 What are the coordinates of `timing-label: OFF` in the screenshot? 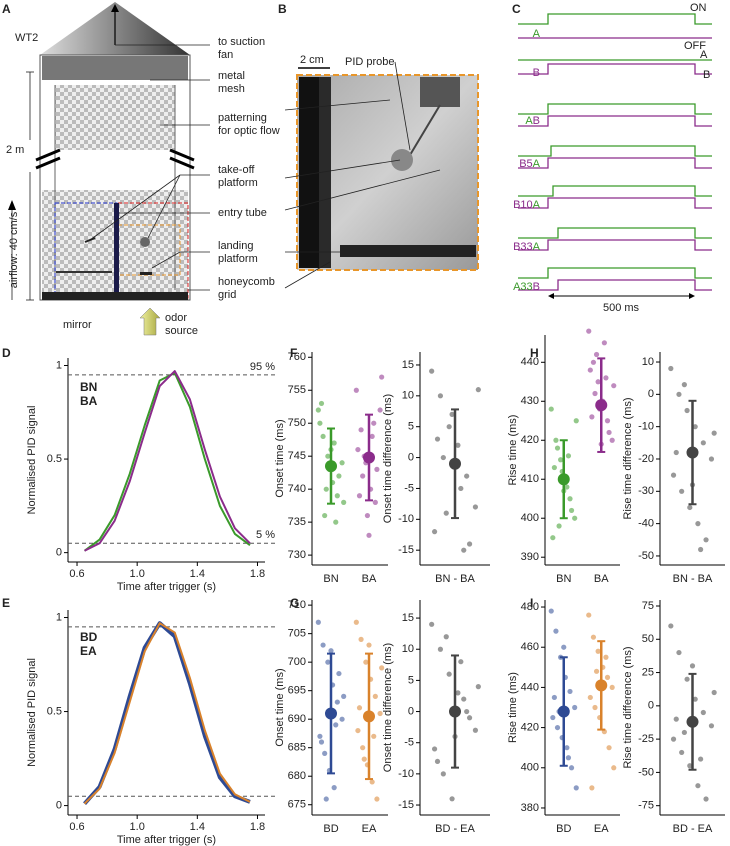 It's located at (695, 46).